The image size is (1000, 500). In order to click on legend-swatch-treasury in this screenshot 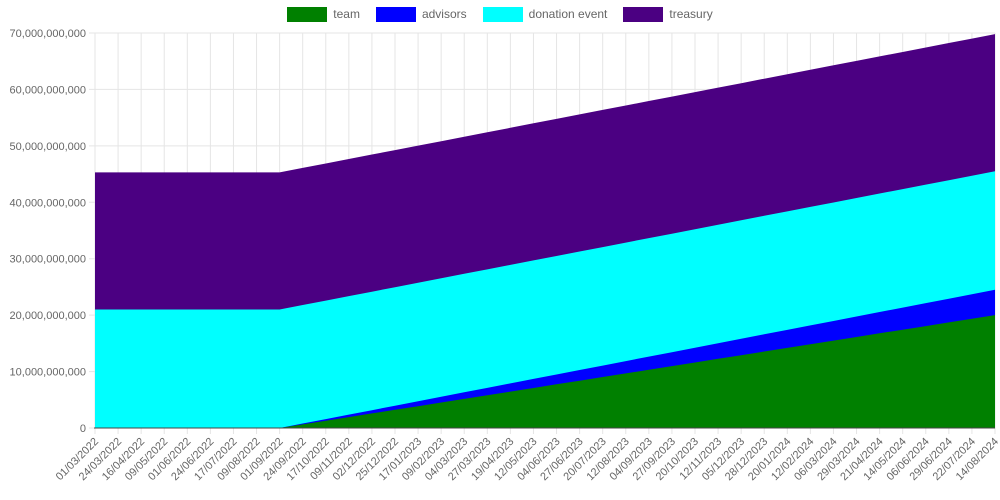, I will do `click(643, 14)`.